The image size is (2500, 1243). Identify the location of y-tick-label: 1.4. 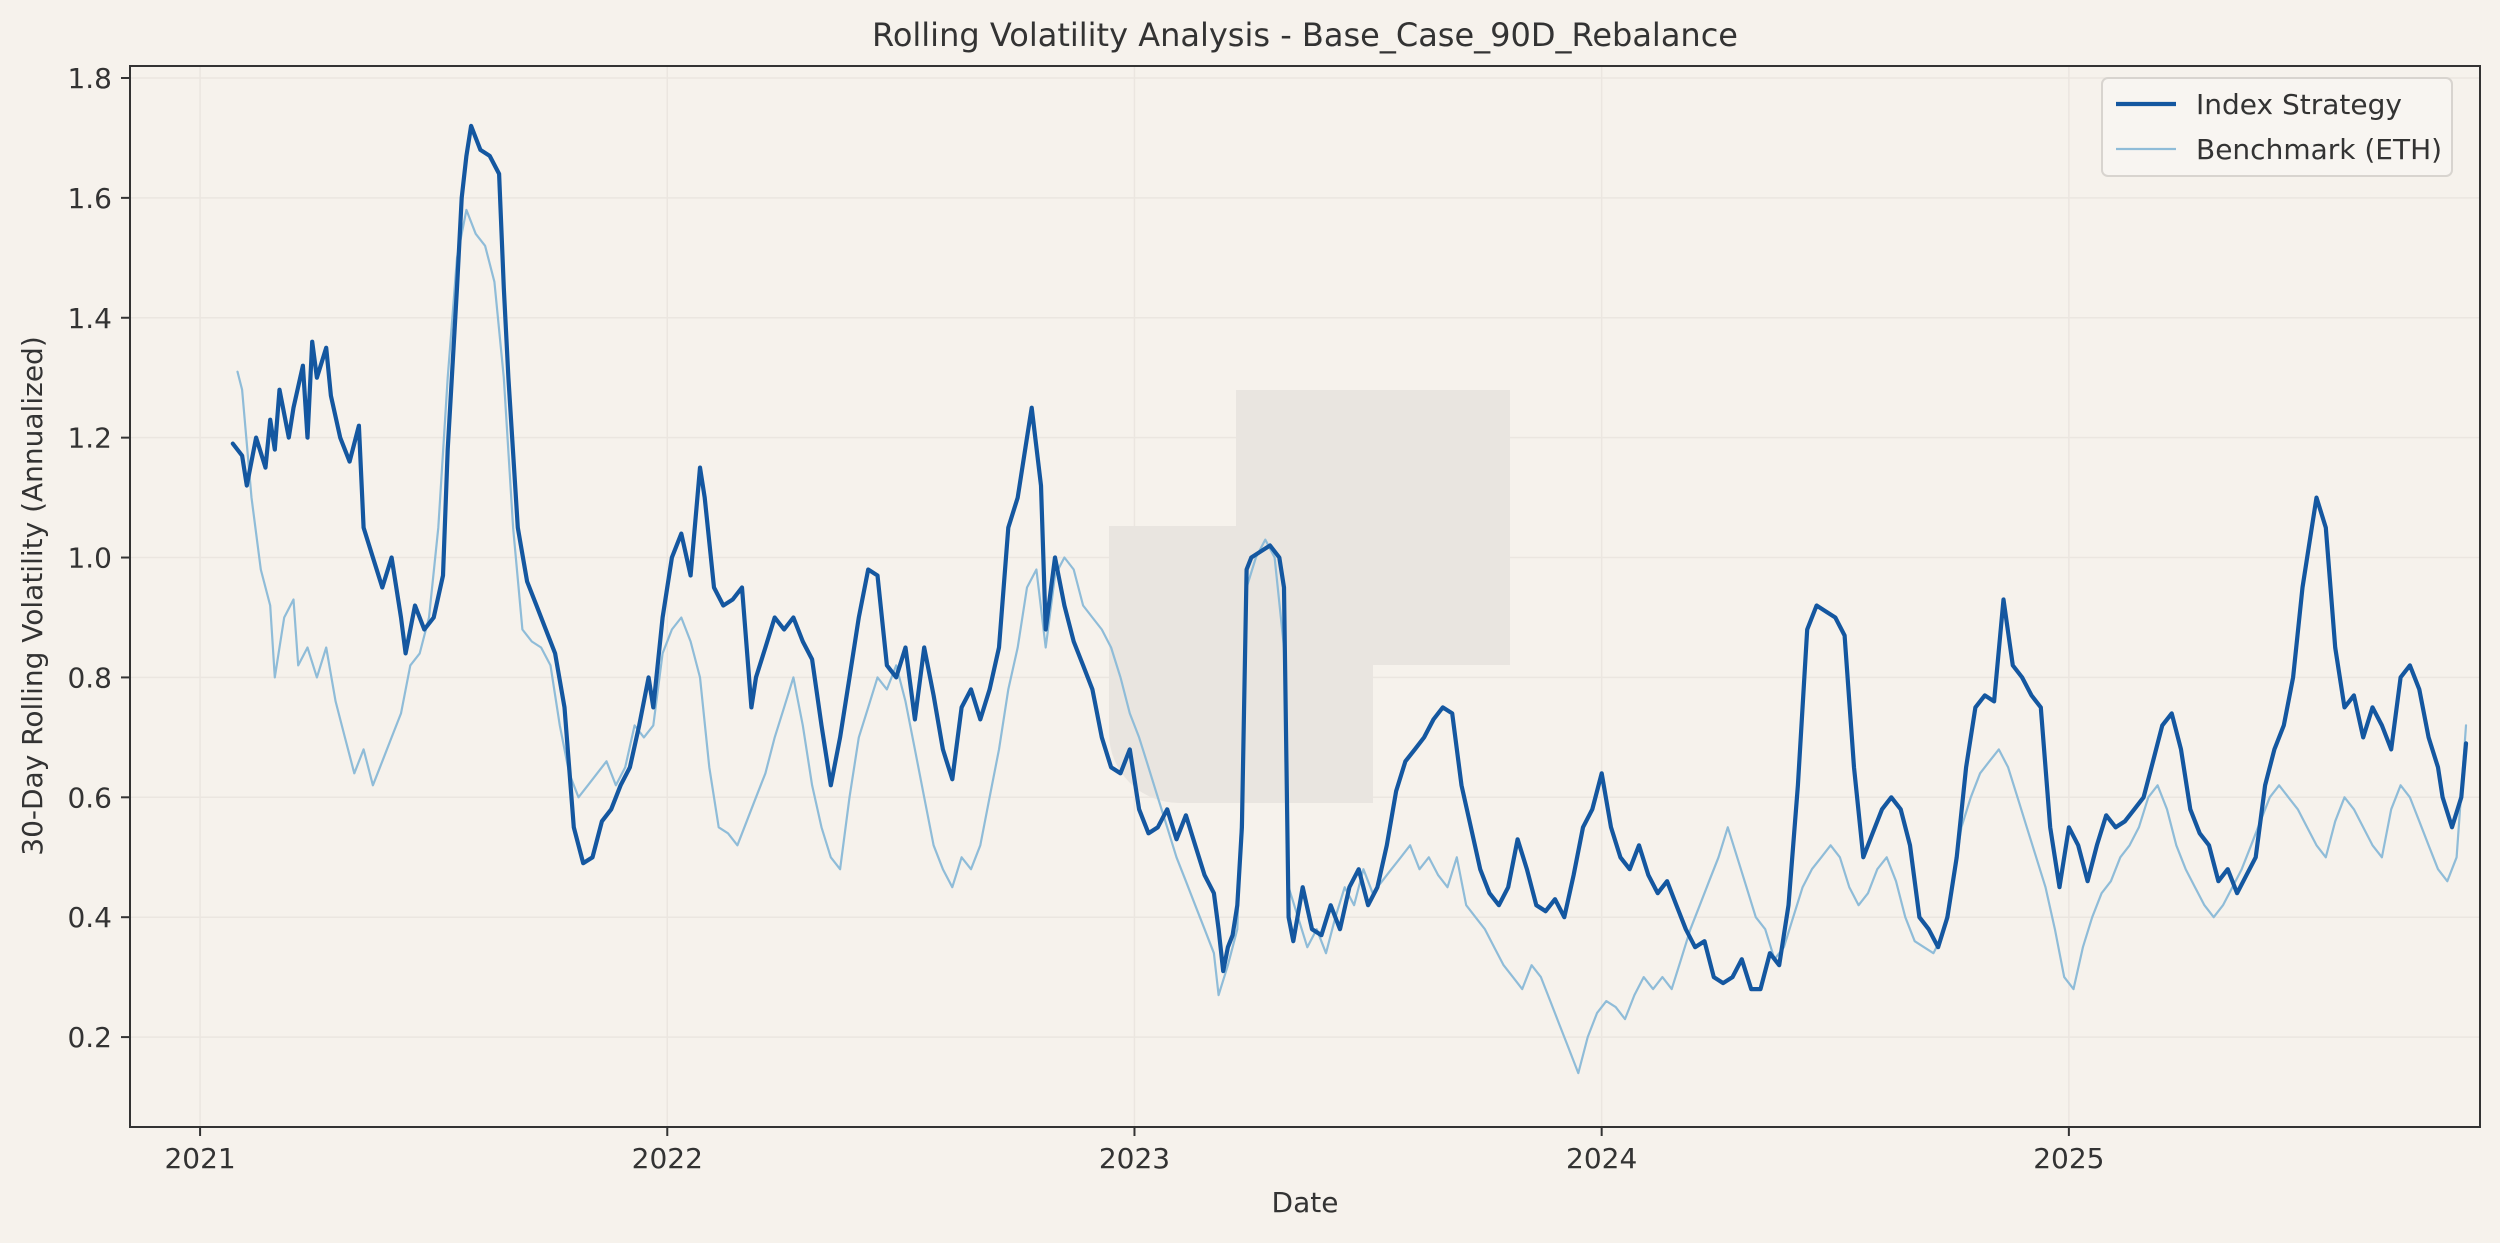
(89, 318).